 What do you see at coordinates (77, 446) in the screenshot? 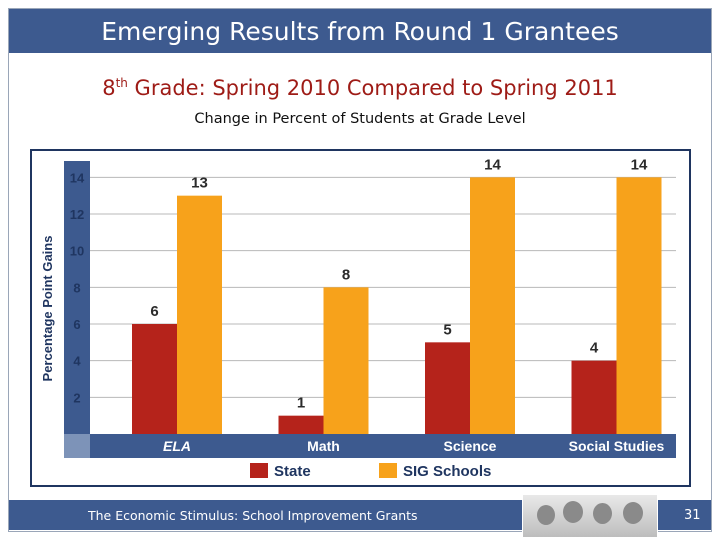
I see `x-axis-band-corner` at bounding box center [77, 446].